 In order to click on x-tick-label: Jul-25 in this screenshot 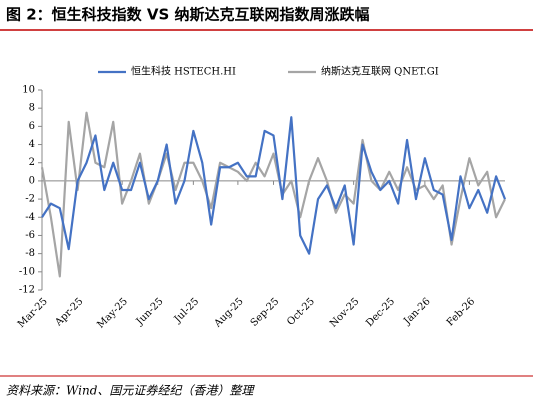, I will do `click(187, 311)`.